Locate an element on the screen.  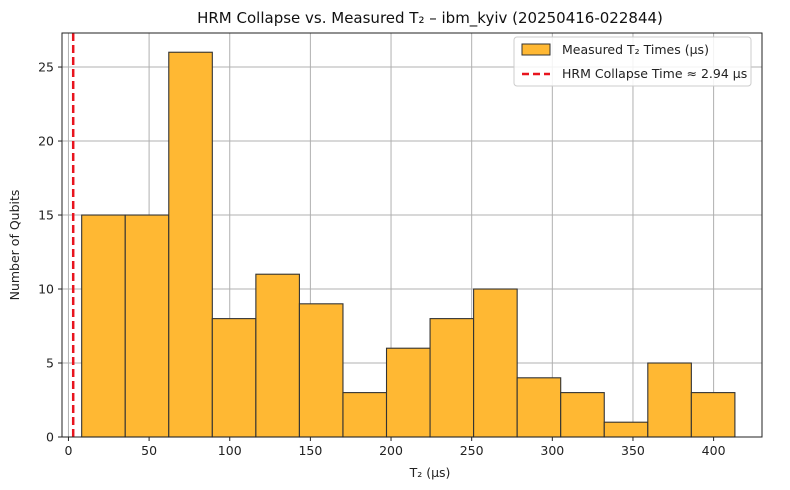
x-tick-label: 300 is located at coordinates (552, 450).